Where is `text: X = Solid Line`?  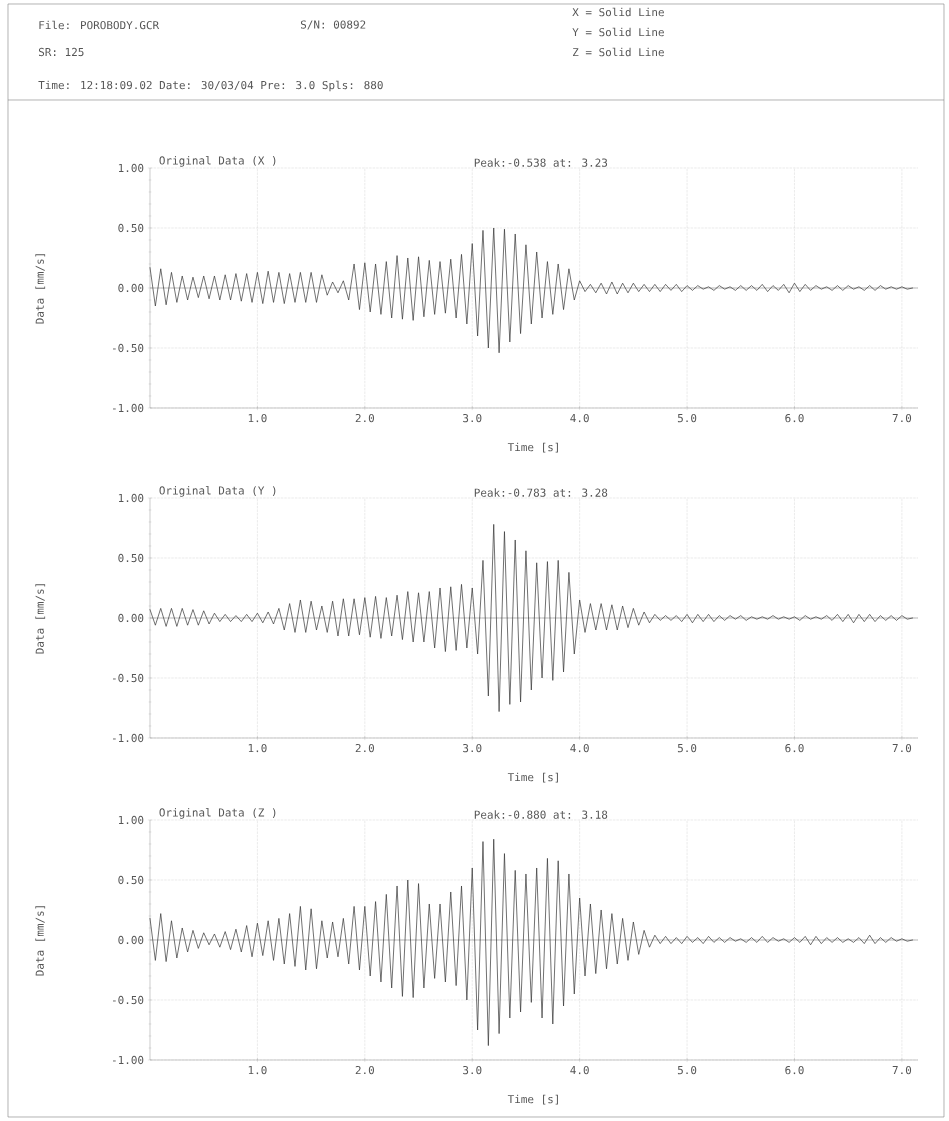 text: X = Solid Line is located at coordinates (618, 12).